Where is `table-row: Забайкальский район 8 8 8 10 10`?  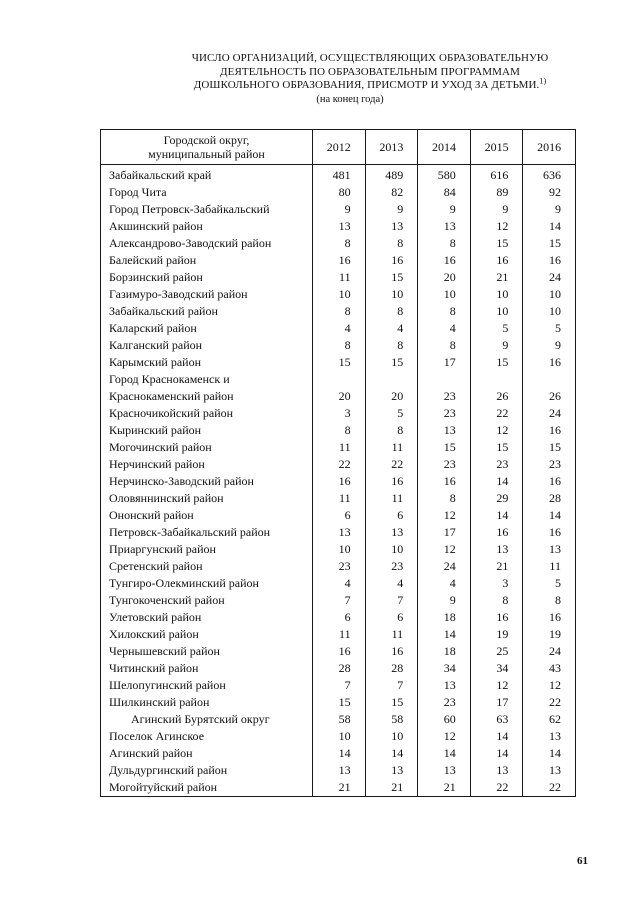 table-row: Забайкальский район 8 8 8 10 10 is located at coordinates (338, 311).